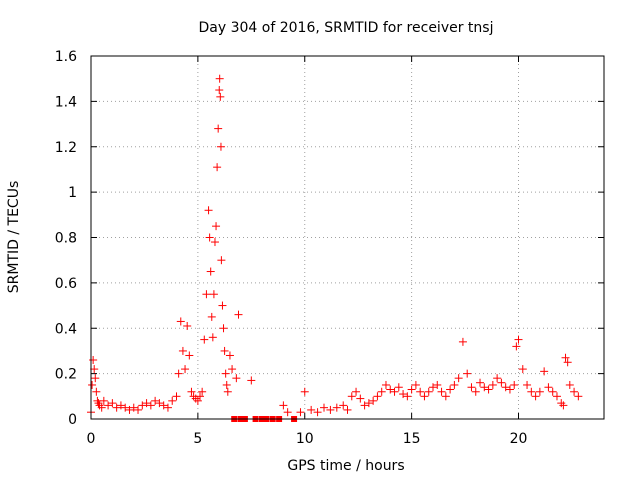  I want to click on x-tick-label: 20, so click(519, 439).